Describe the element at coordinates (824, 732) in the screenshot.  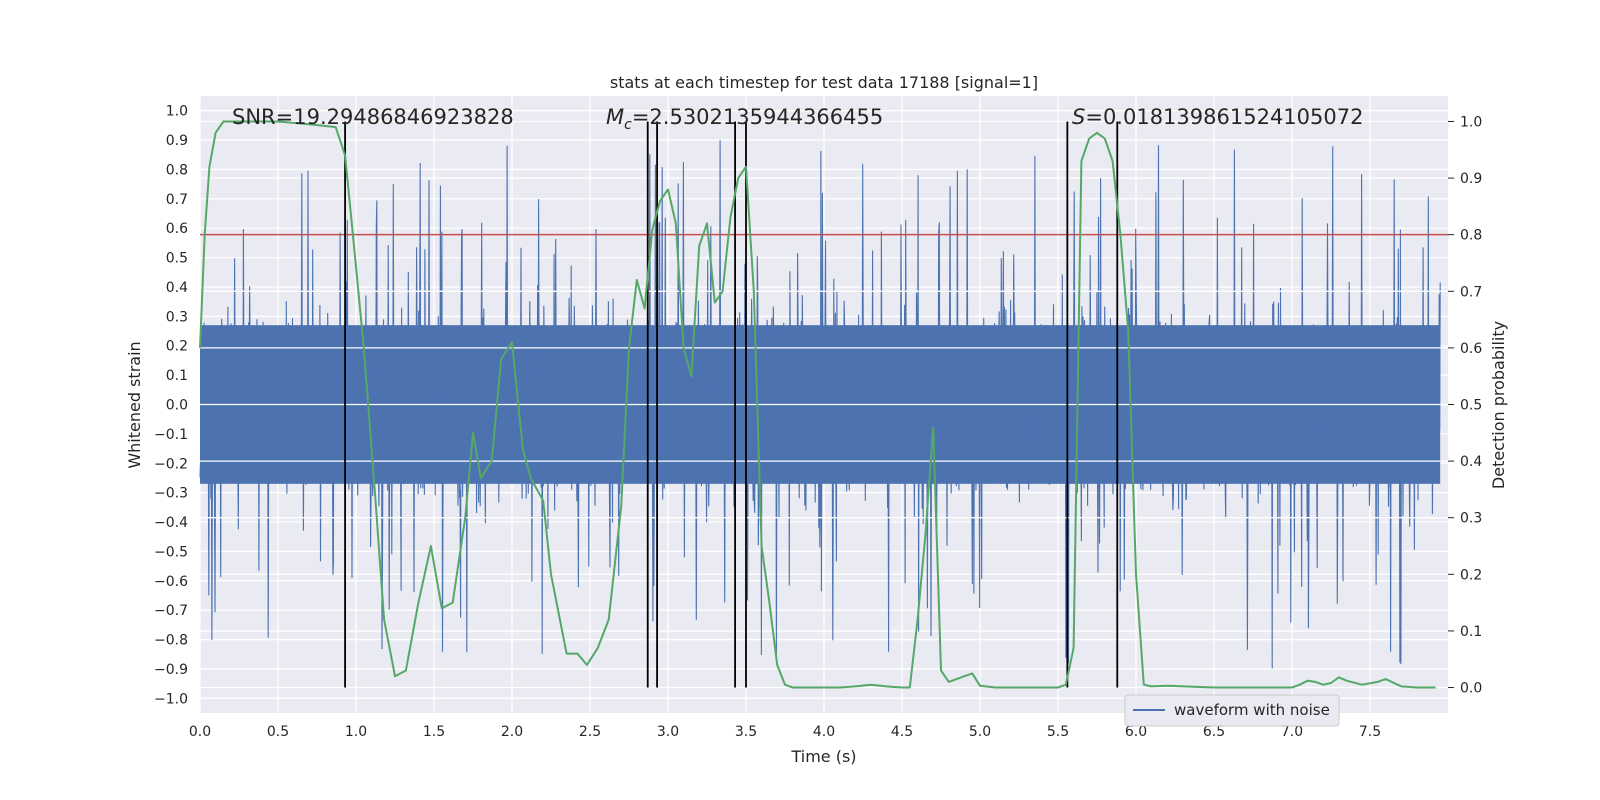
I see `x-tick-label: 4.0` at that location.